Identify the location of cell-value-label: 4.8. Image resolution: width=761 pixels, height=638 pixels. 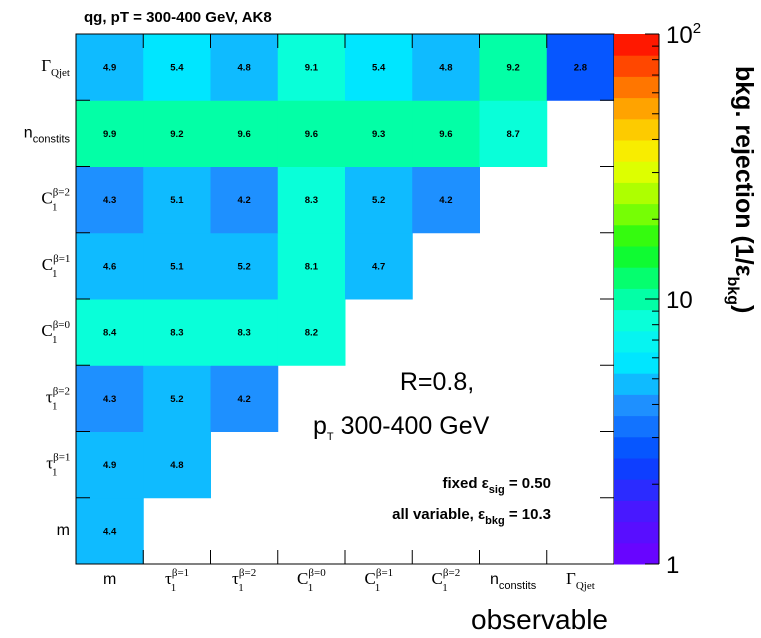
(176, 465).